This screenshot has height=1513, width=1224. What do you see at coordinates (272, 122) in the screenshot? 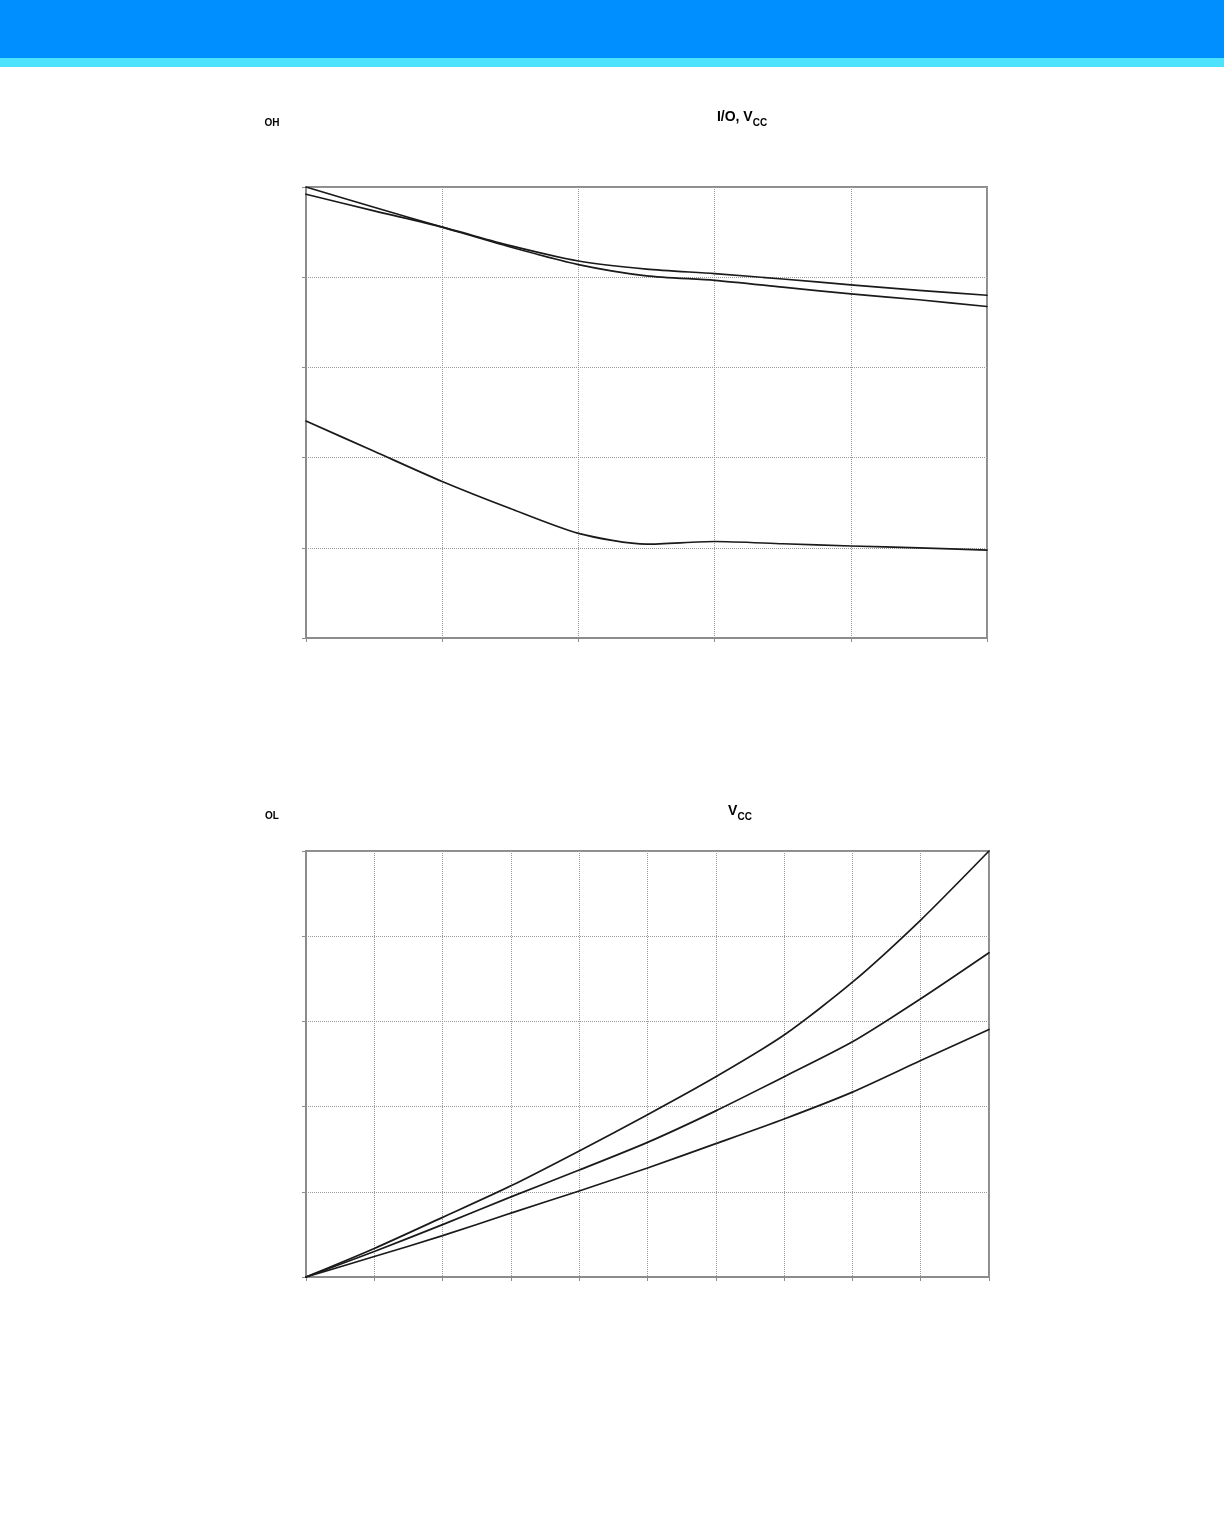
I see `y-axis-title: OH` at bounding box center [272, 122].